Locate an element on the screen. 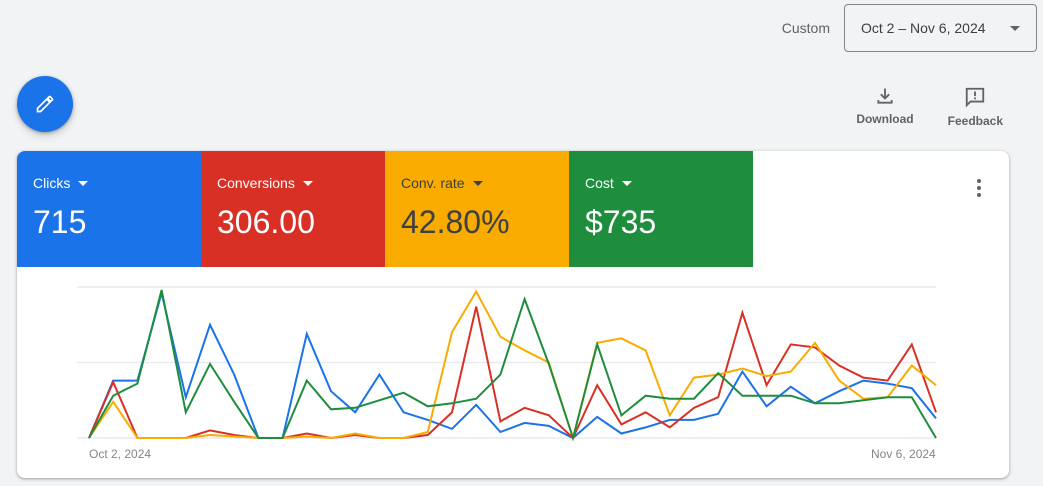  metric-tile-conv-rate: Conv. rate 42.80% is located at coordinates (477, 209).